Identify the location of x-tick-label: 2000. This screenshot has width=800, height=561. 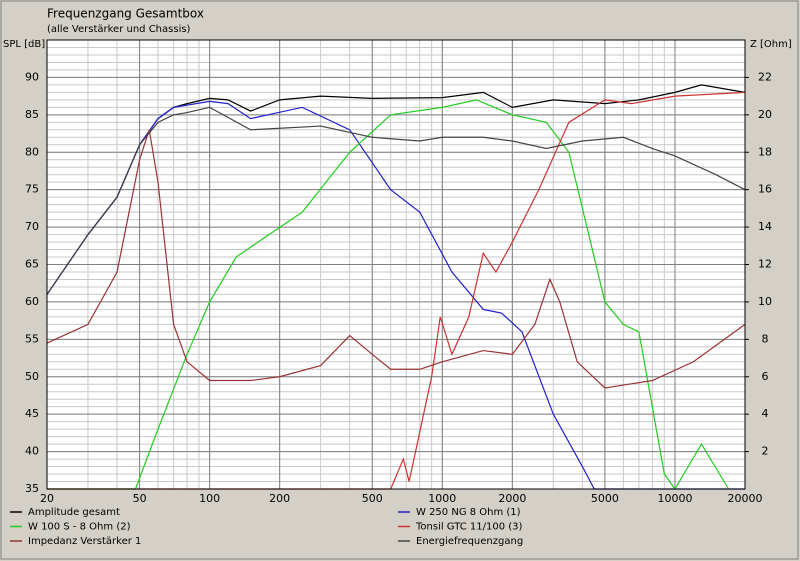
(512, 498).